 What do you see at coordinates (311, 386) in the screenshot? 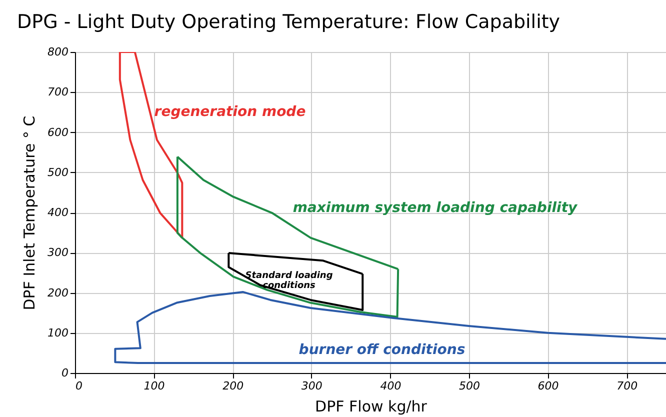
I see `x-tick-label: 300` at bounding box center [311, 386].